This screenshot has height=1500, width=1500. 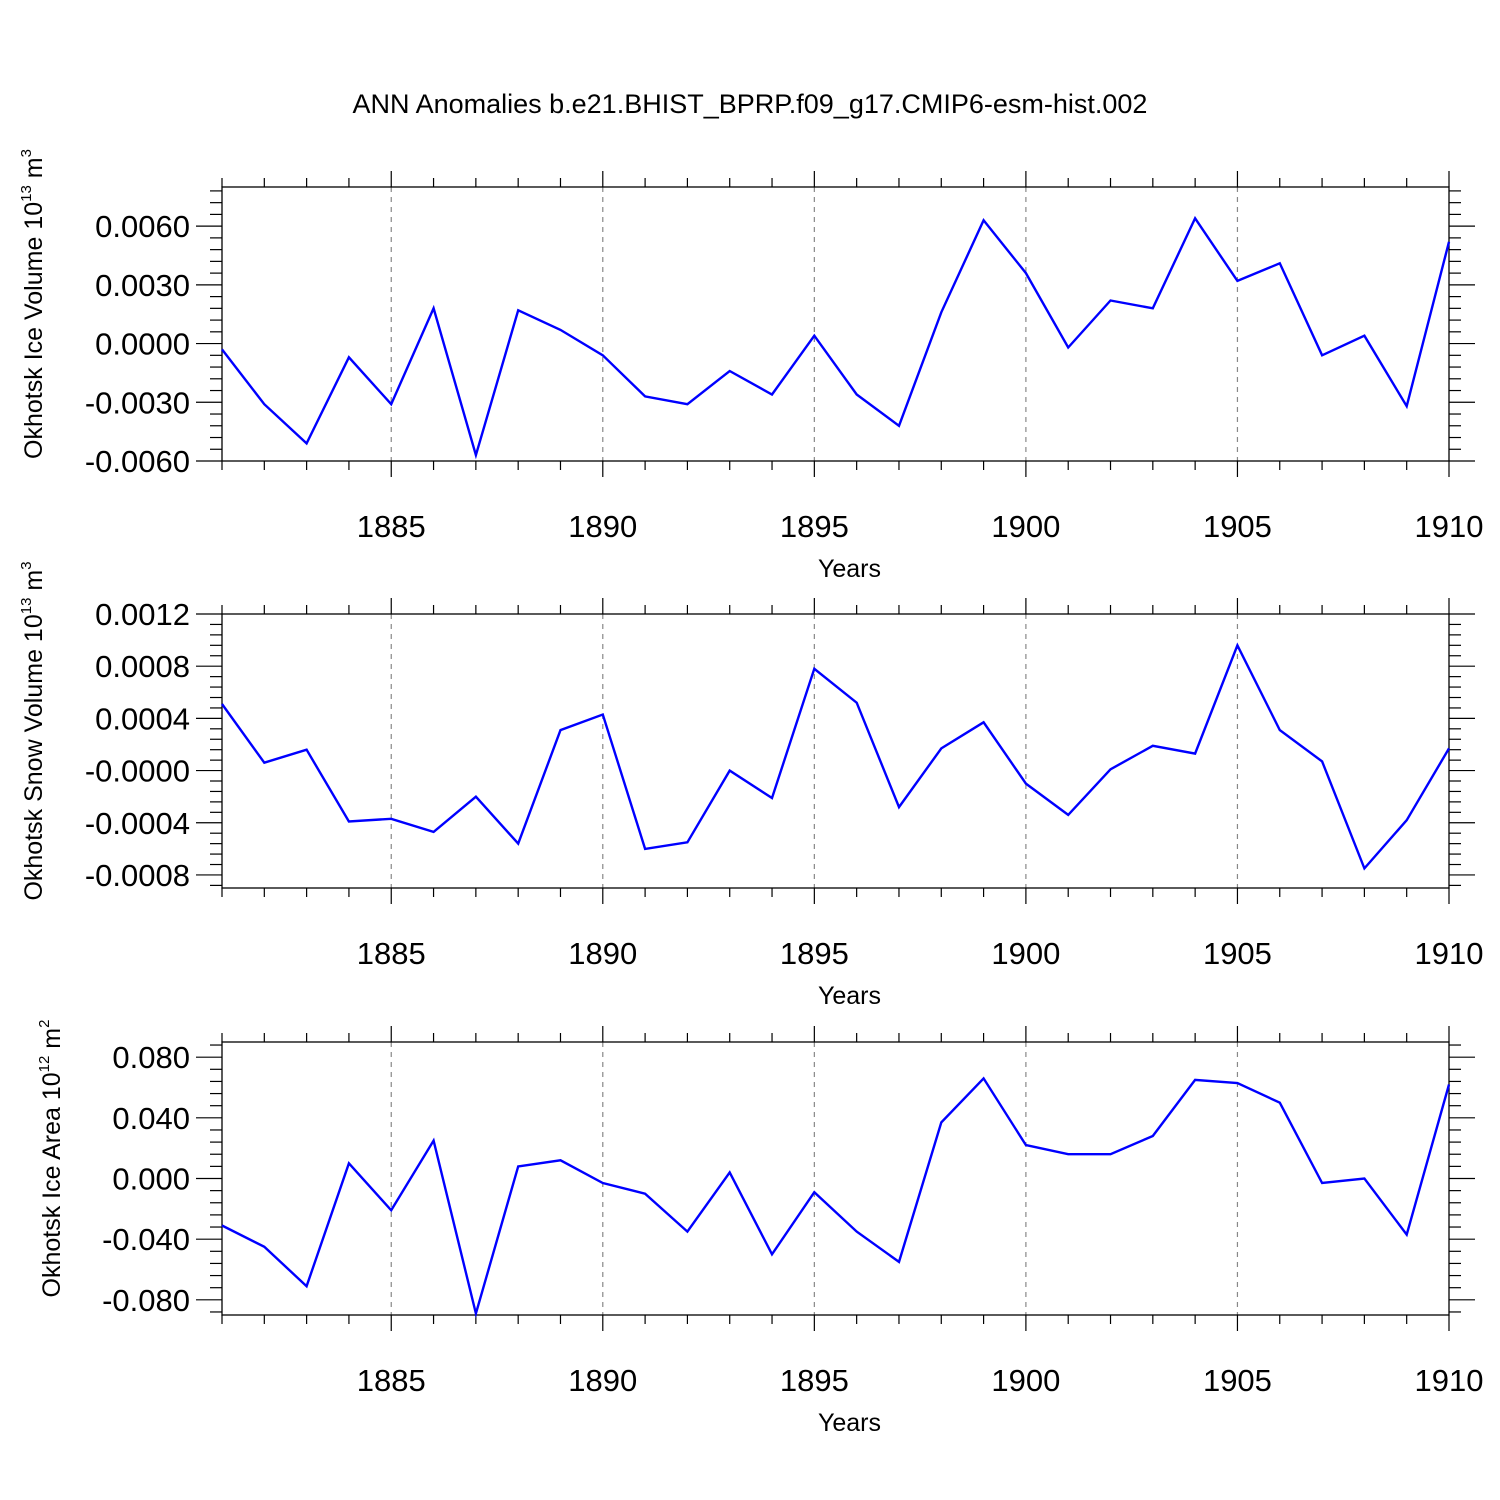 What do you see at coordinates (142, 614) in the screenshot?
I see `y-tick-label: 0.0012` at bounding box center [142, 614].